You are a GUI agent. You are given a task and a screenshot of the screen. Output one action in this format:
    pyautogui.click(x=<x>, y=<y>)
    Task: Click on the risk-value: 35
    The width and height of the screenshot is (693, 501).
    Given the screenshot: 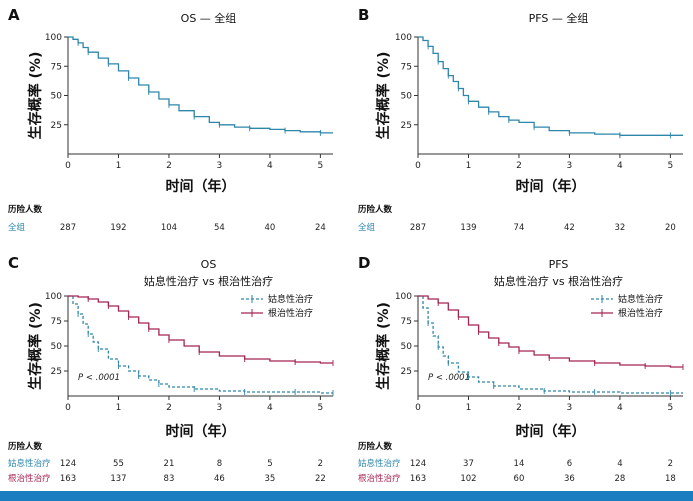 What is the action you would take?
    pyautogui.click(x=269, y=479)
    